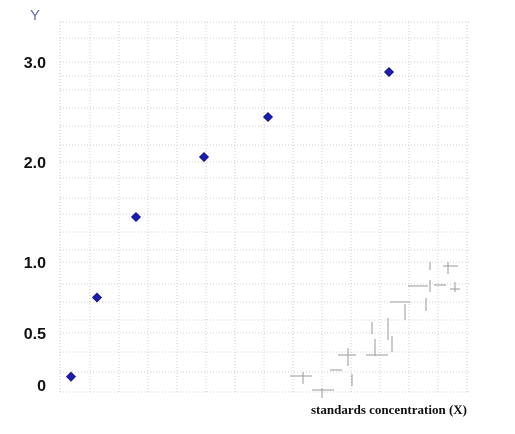 The image size is (515, 434). Describe the element at coordinates (35, 334) in the screenshot. I see `y-tick-label: 0.5` at that location.